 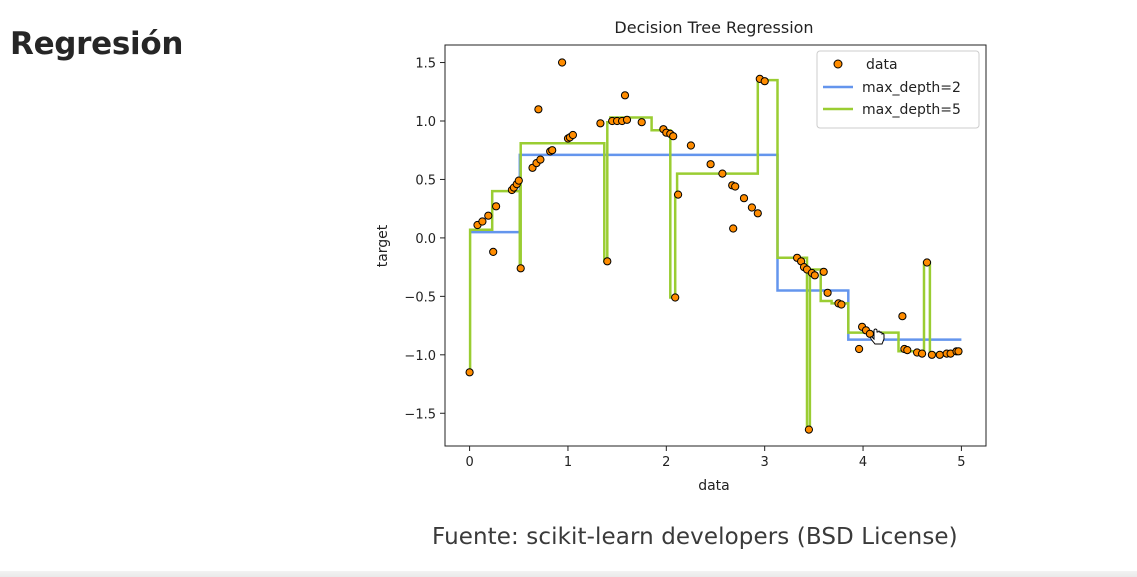 I want to click on y-axis-label: target, so click(x=383, y=245).